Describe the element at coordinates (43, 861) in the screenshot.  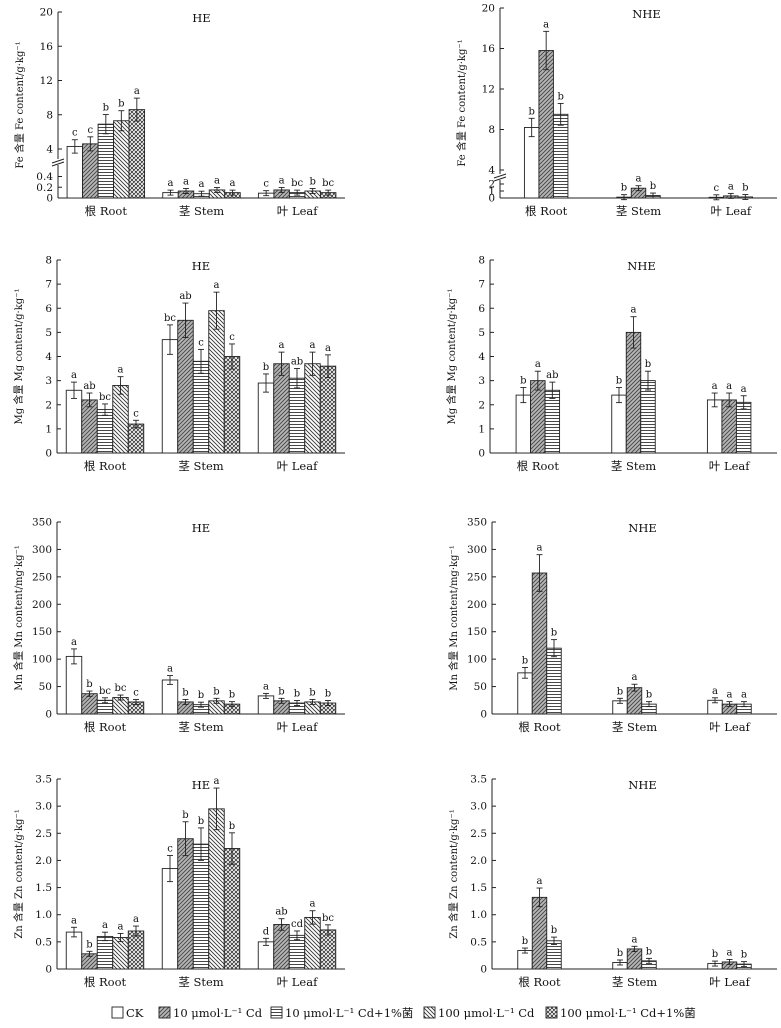
I see `y-tick-label: 2.0` at that location.